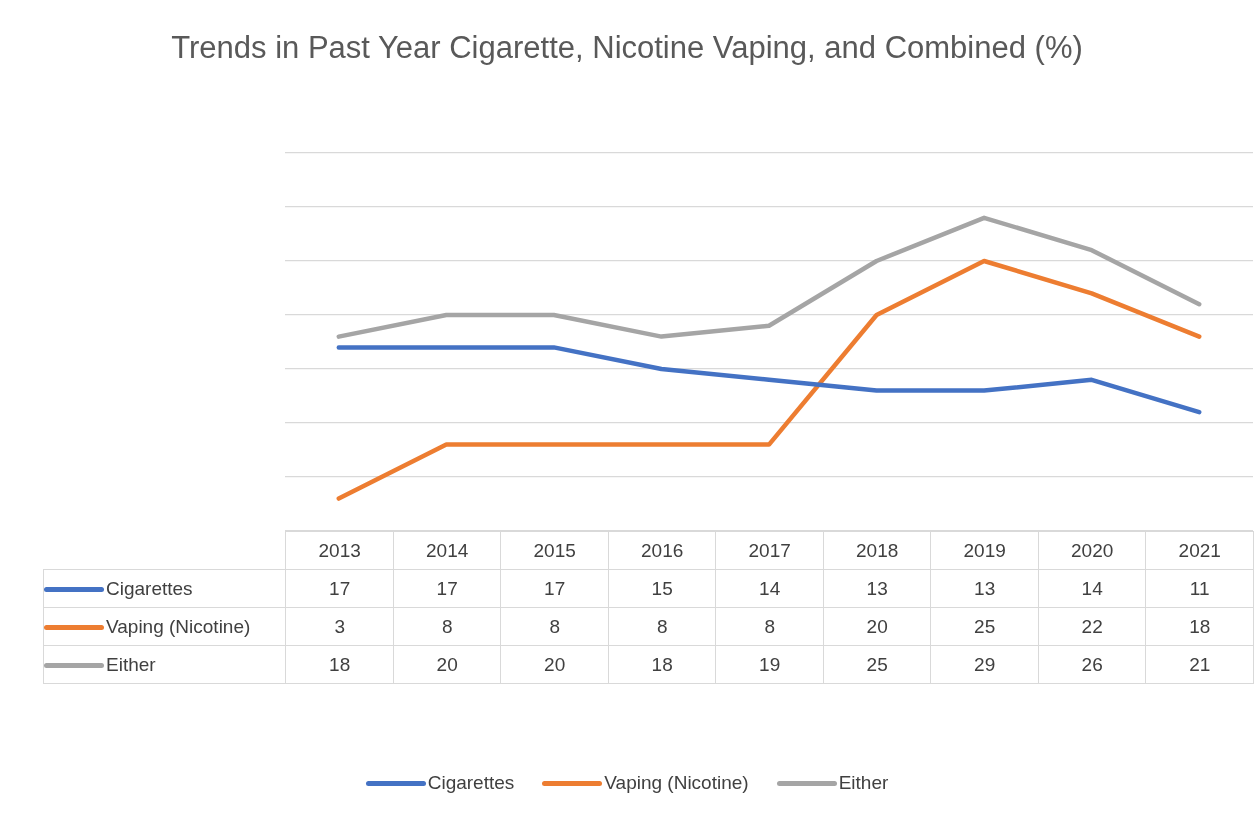 This screenshot has height=817, width=1254. Describe the element at coordinates (131, 664) in the screenshot. I see `legend-label: Either` at that location.